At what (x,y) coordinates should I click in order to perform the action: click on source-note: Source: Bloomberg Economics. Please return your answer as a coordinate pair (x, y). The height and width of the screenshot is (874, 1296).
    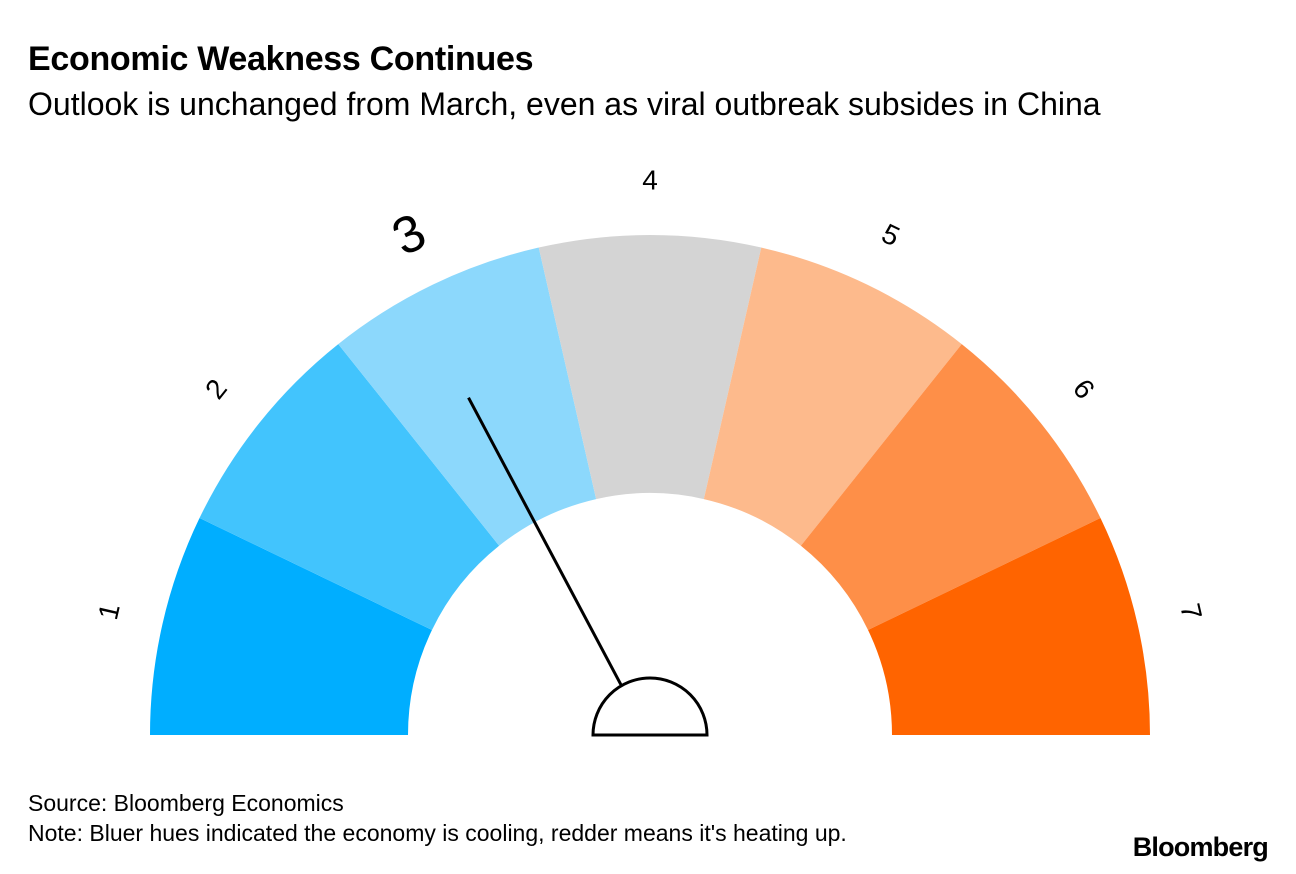
    Looking at the image, I should click on (186, 803).